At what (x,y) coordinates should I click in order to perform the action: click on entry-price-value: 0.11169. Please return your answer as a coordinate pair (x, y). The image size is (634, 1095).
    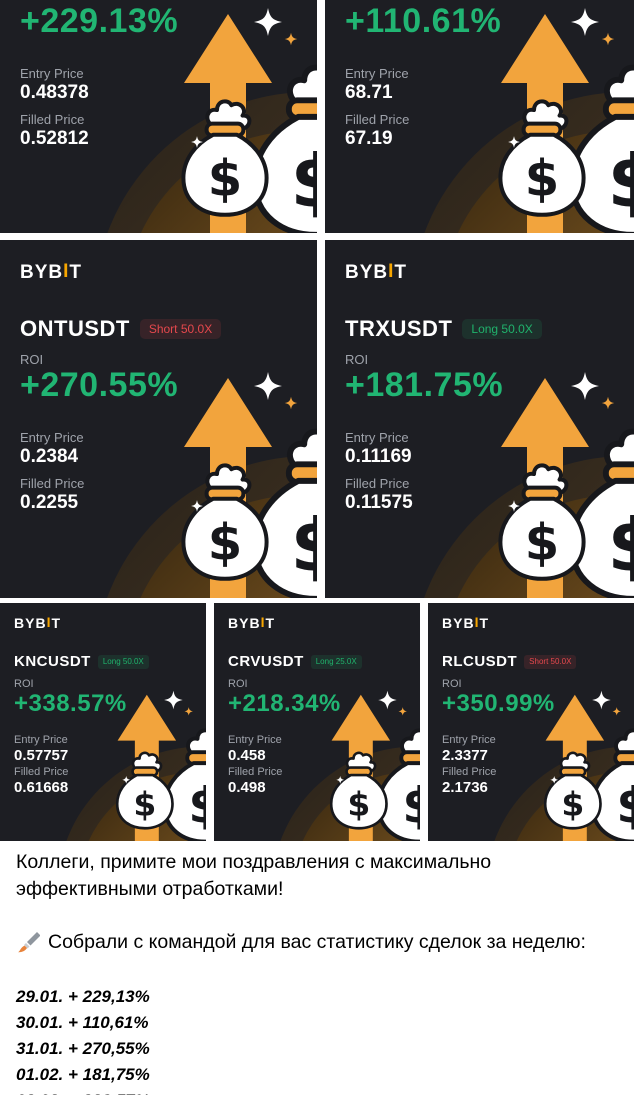
    Looking at the image, I should click on (378, 456).